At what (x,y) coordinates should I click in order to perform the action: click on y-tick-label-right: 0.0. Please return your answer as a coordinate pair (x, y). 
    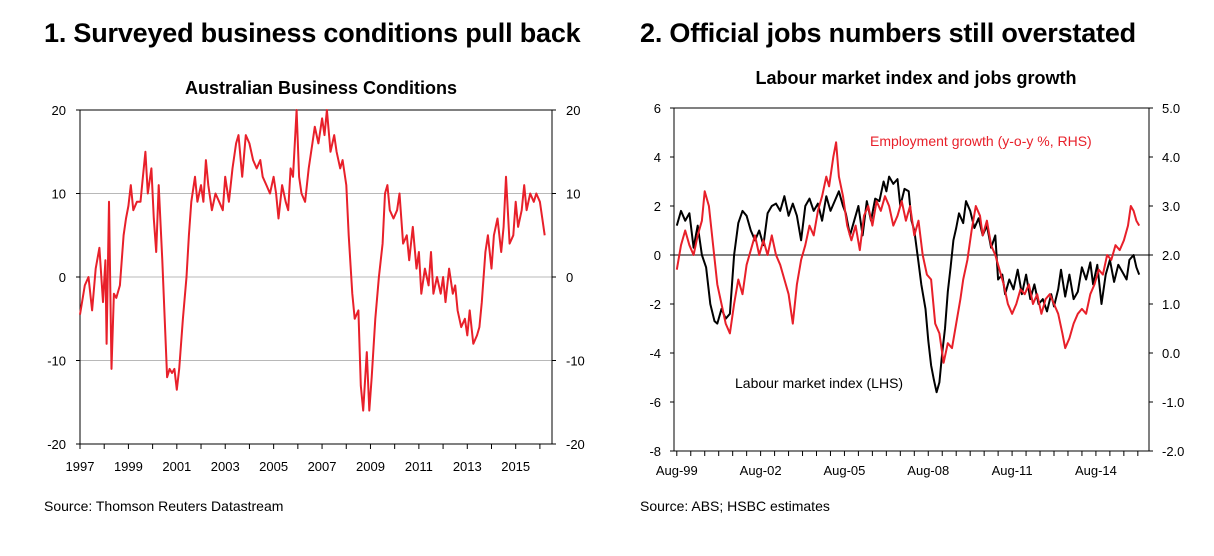
    Looking at the image, I should click on (1171, 353).